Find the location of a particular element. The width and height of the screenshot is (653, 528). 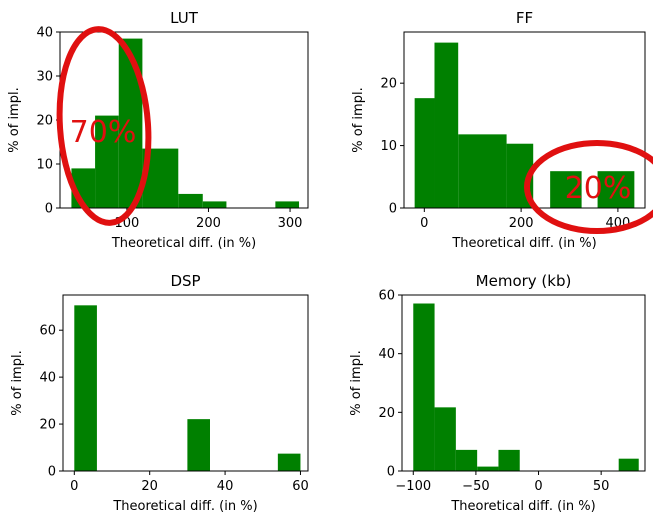

subplot-title: DSP is located at coordinates (185, 281).